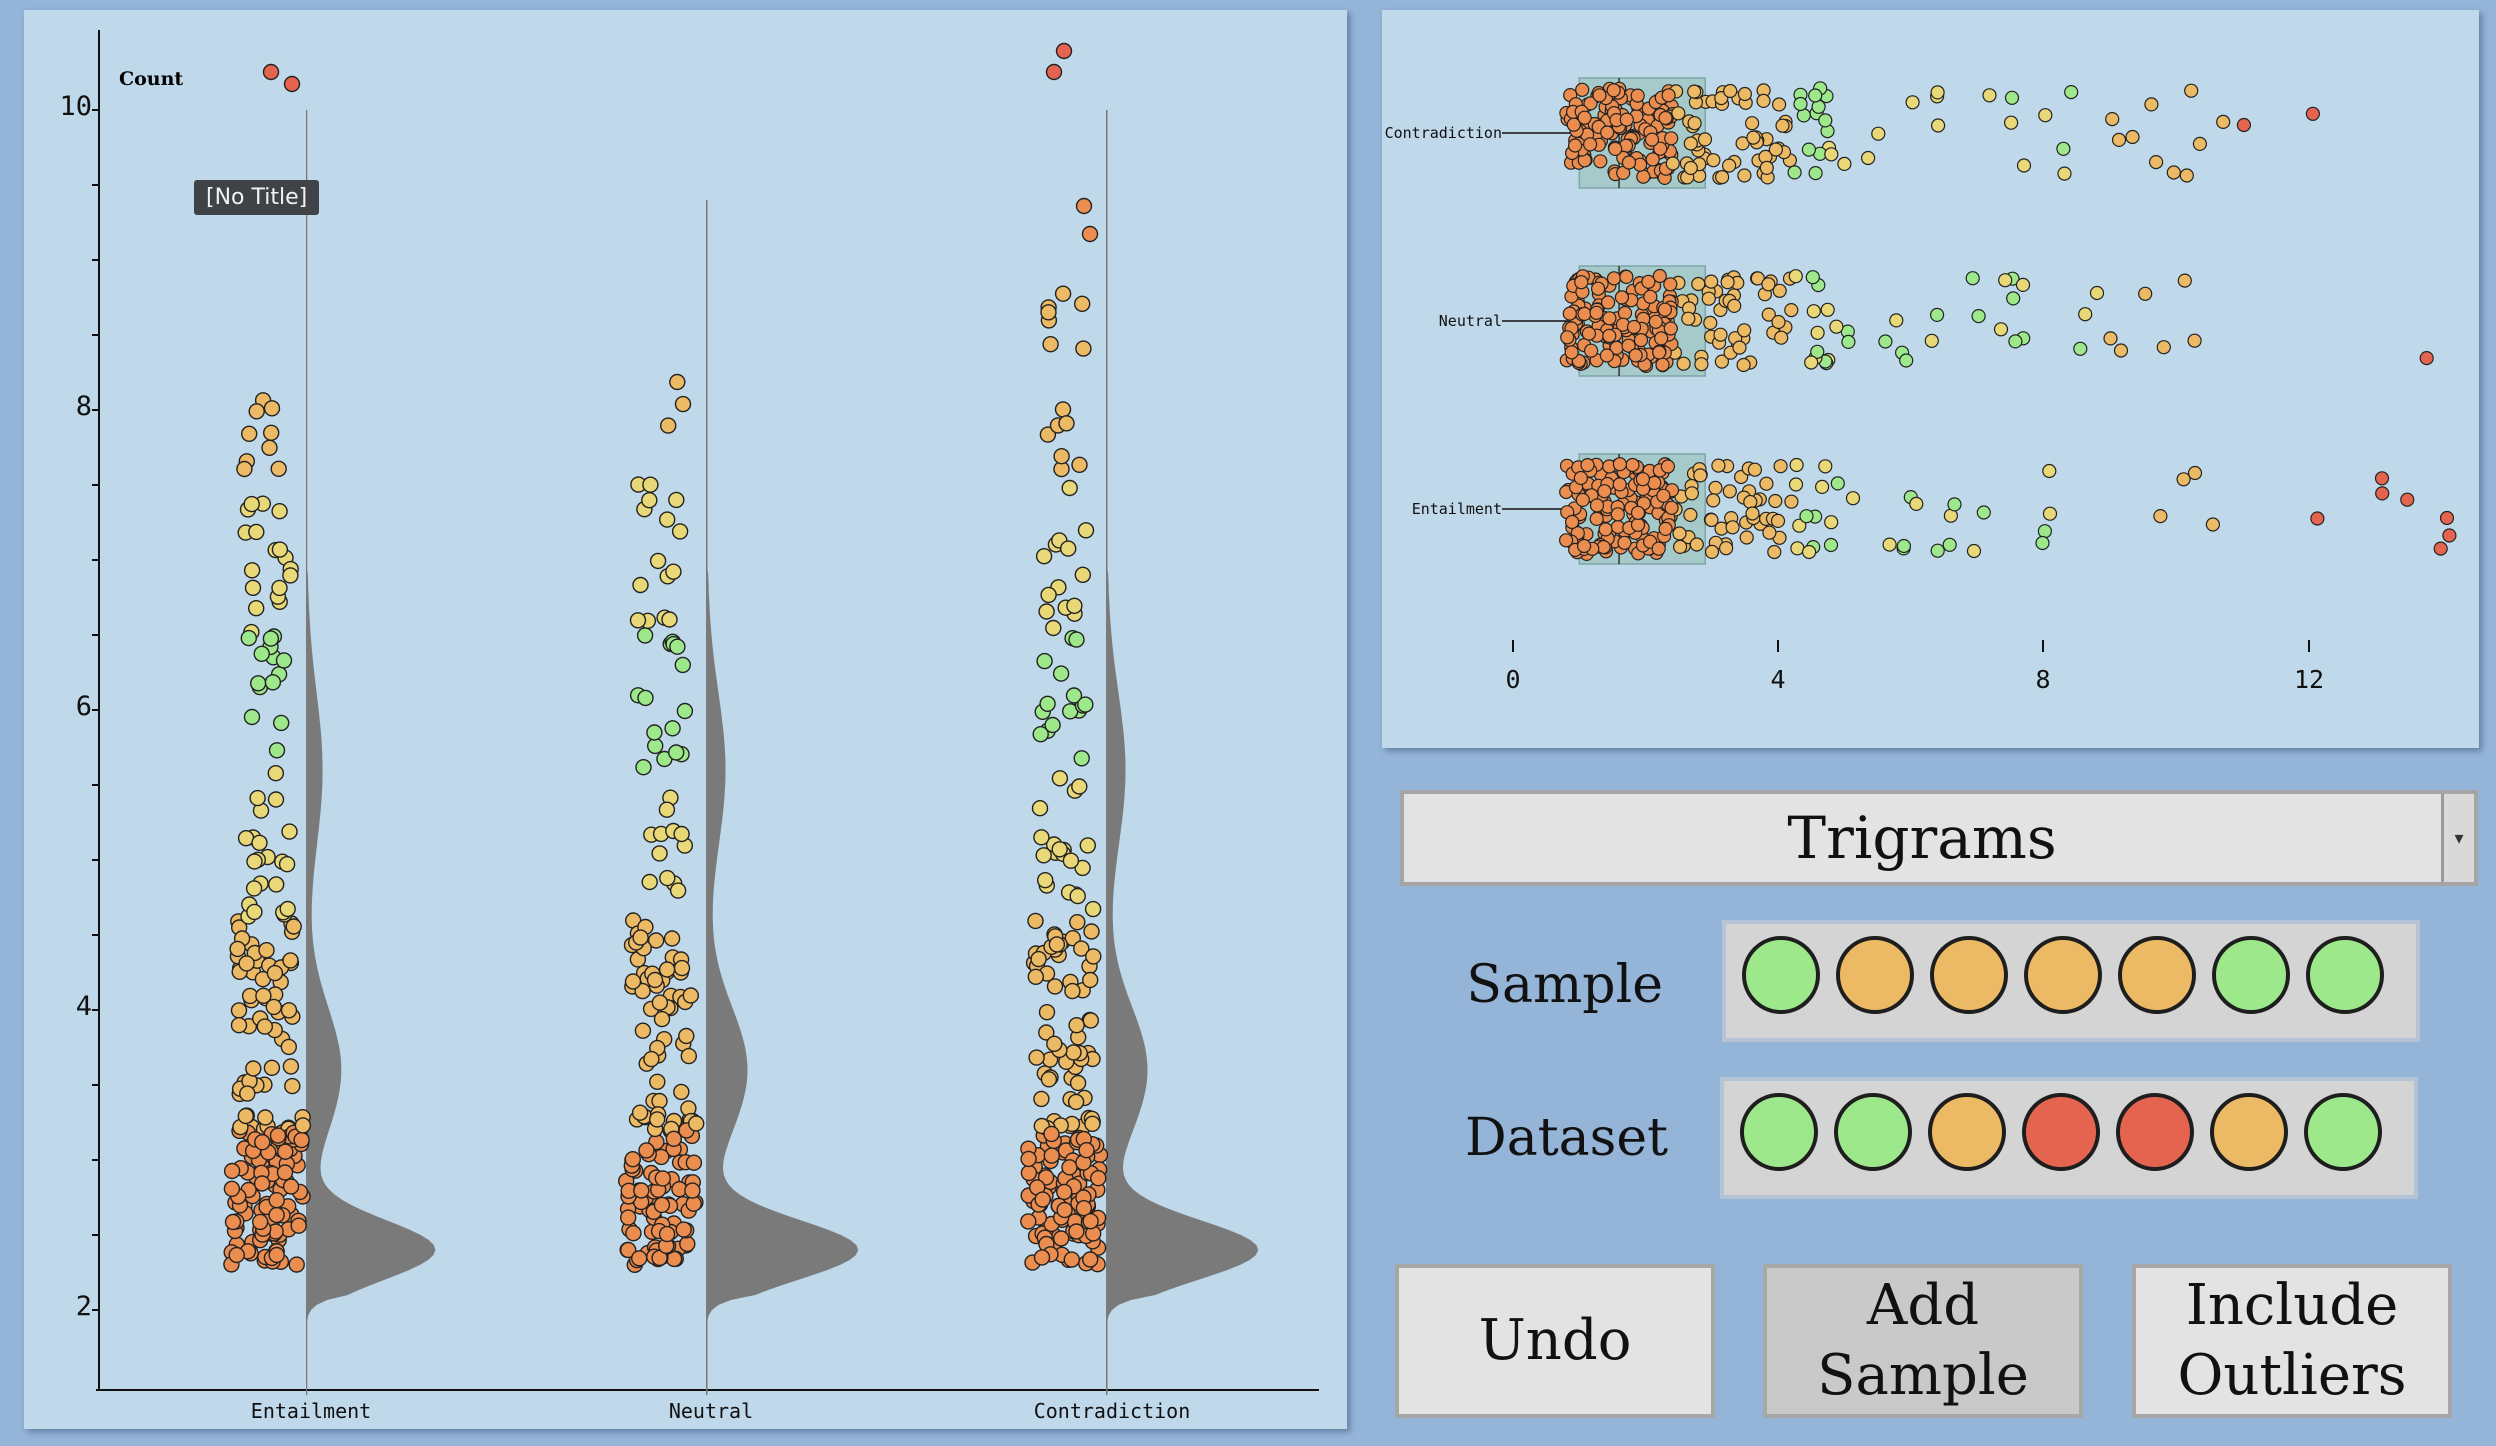  Describe the element at coordinates (1443, 133) in the screenshot. I see `box-category-label: Contradiction` at that location.